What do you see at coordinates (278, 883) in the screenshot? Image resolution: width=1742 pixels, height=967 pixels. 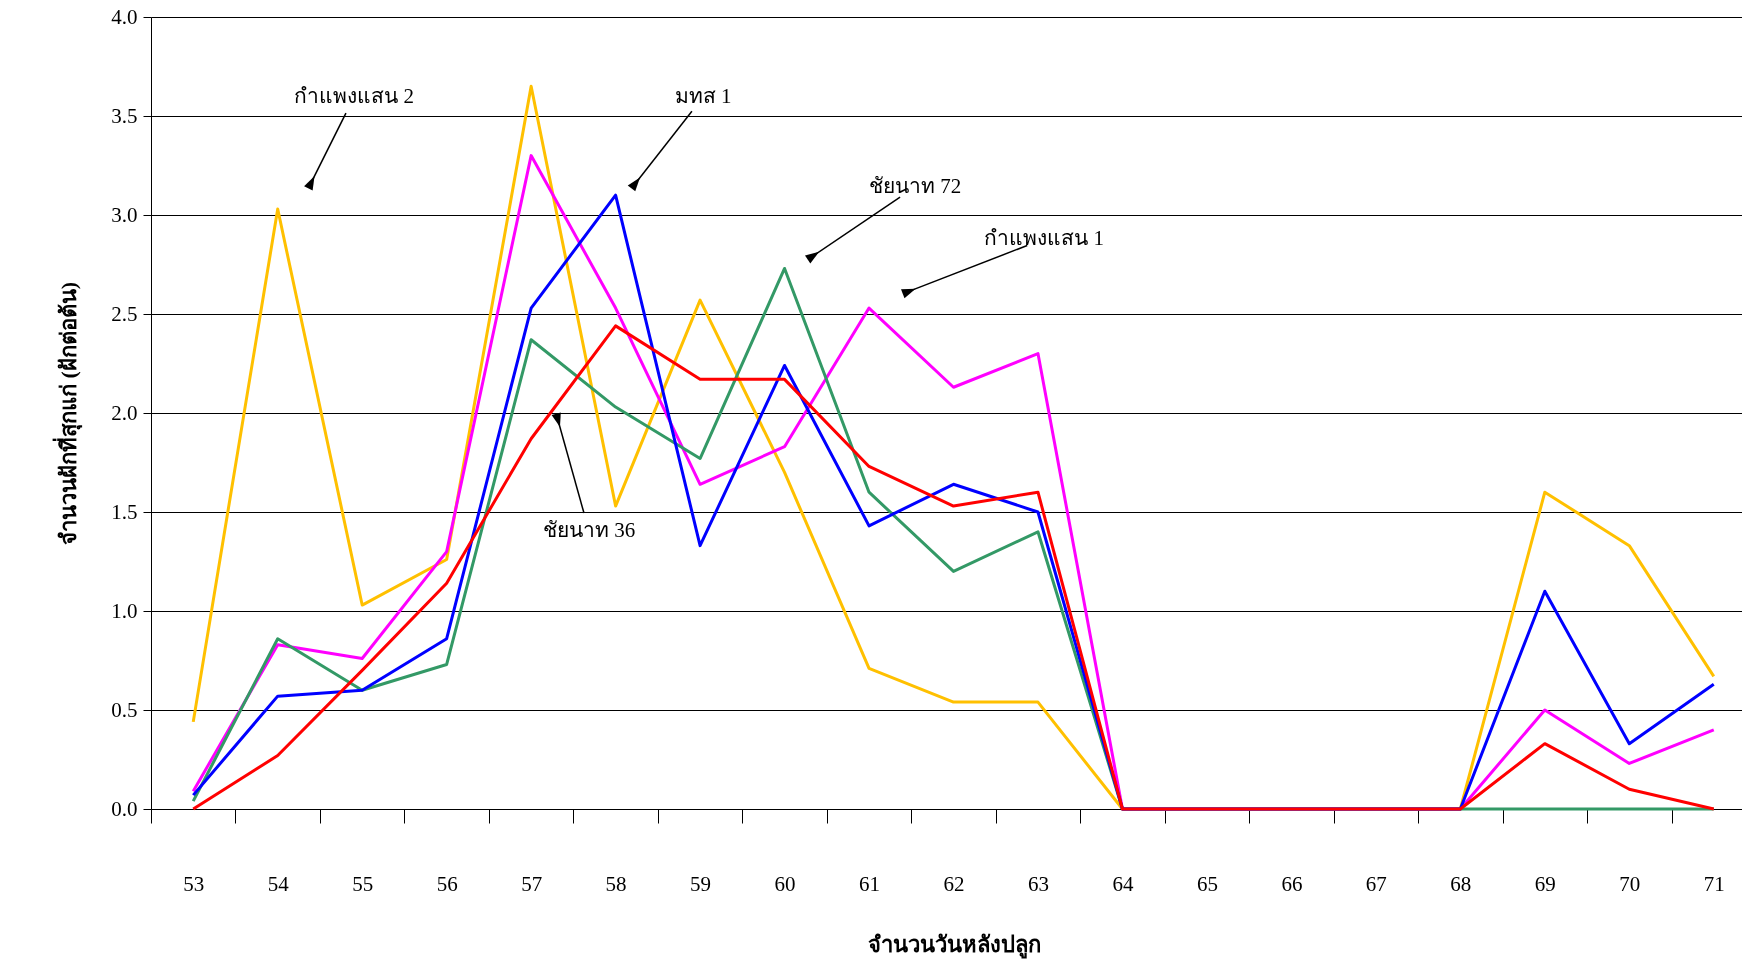 I see `x-tick-label: 54` at bounding box center [278, 883].